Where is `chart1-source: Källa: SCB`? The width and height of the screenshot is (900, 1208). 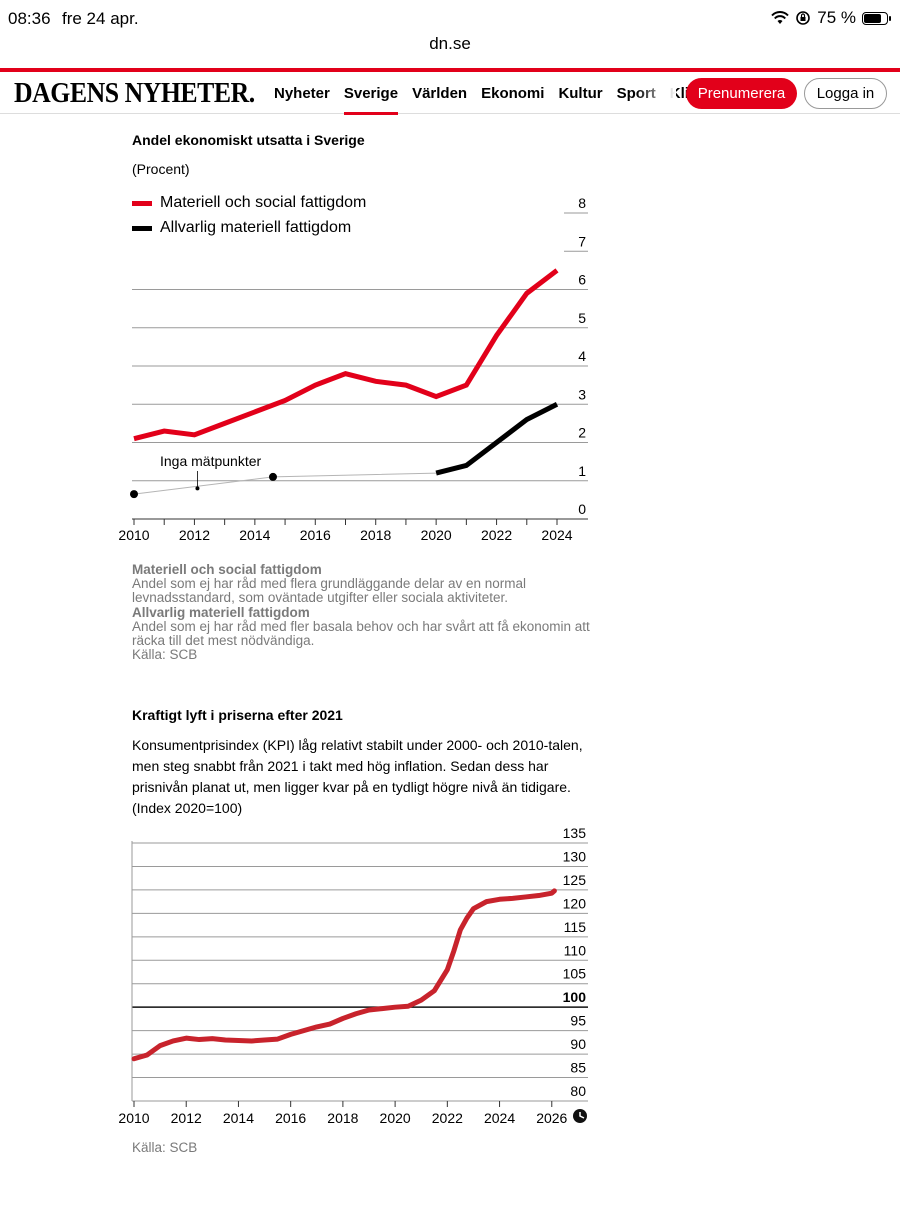
chart1-source: Källa: SCB is located at coordinates (367, 655).